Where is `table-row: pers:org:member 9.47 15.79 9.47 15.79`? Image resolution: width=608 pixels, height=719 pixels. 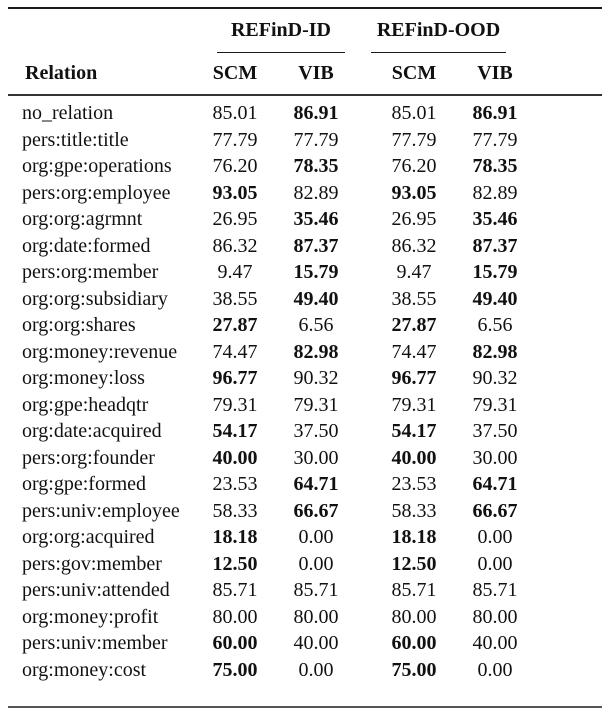
table-row: pers:org:member 9.47 15.79 9.47 15.79 is located at coordinates (304, 272).